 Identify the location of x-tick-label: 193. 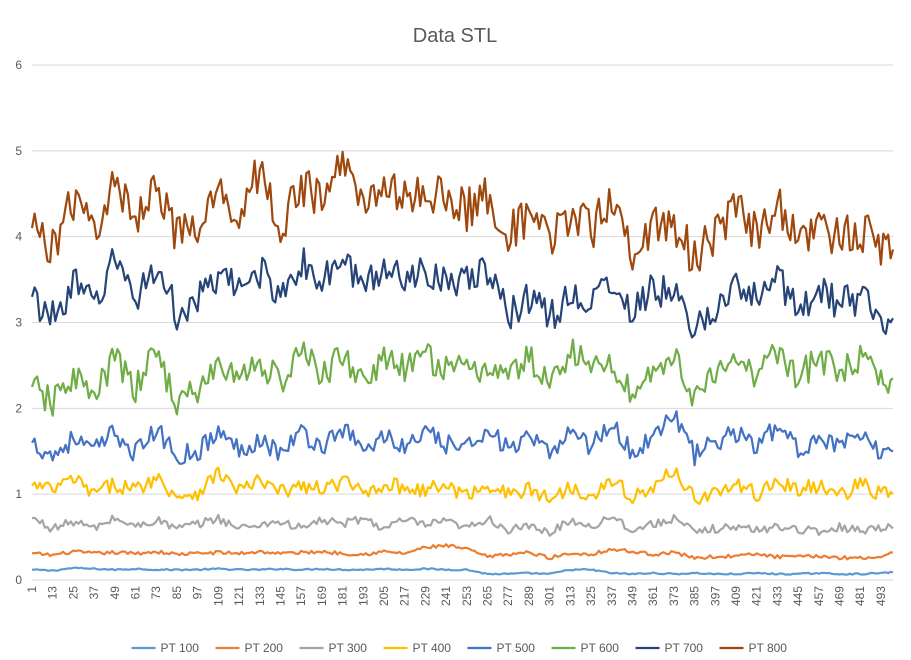
(363, 596).